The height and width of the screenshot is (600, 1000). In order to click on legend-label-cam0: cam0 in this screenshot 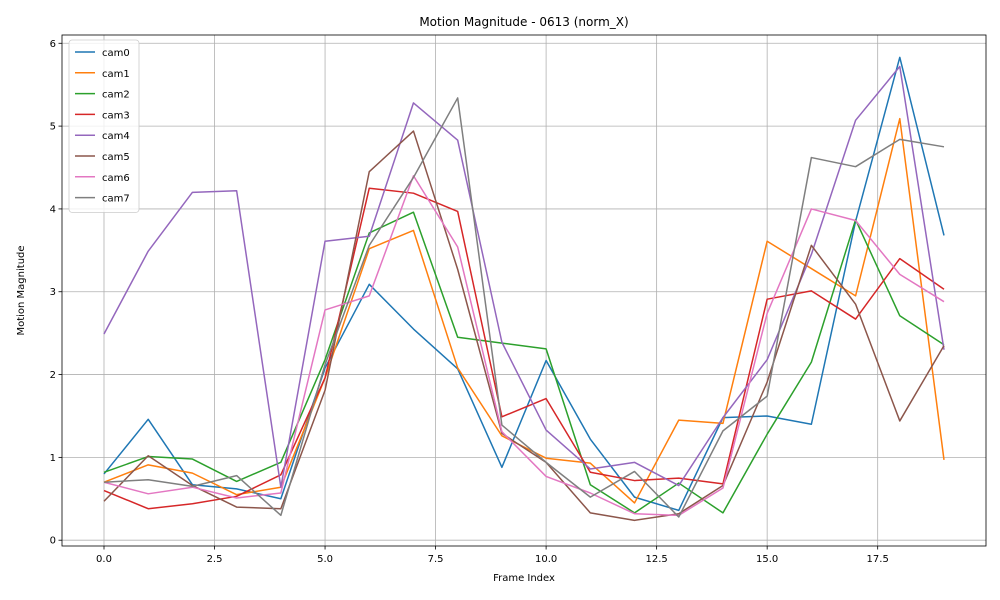, I will do `click(116, 53)`.